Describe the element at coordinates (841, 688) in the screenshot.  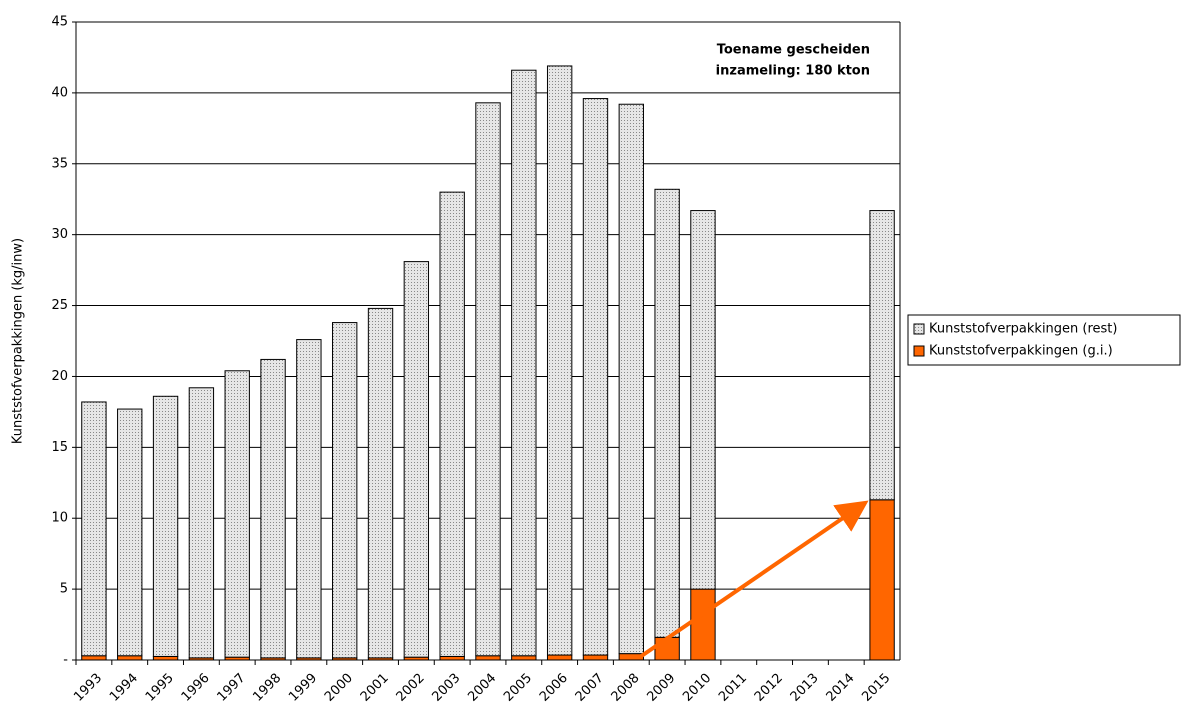
I see `x-tick-label: 2014` at that location.